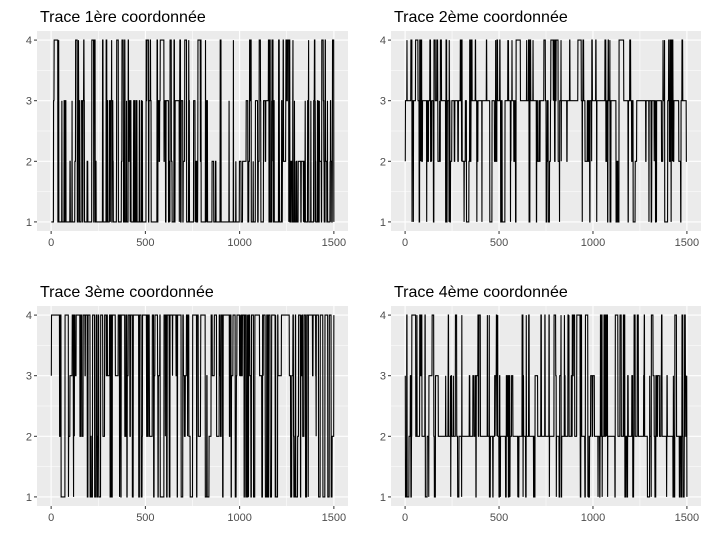  I want to click on panel-title-1: Trace 1ère coordonnée, so click(123, 17).